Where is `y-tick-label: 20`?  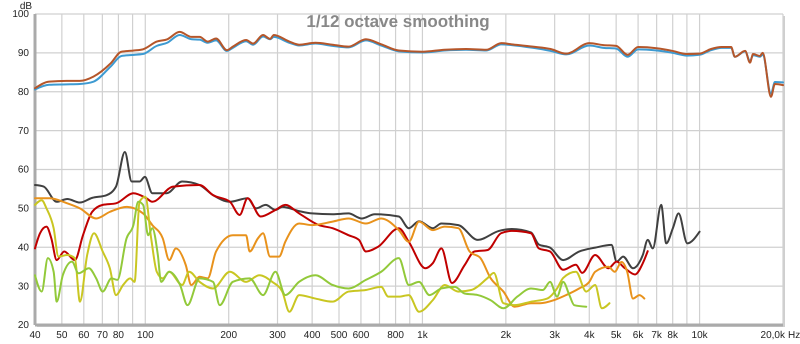 y-tick-label: 20 is located at coordinates (24, 326).